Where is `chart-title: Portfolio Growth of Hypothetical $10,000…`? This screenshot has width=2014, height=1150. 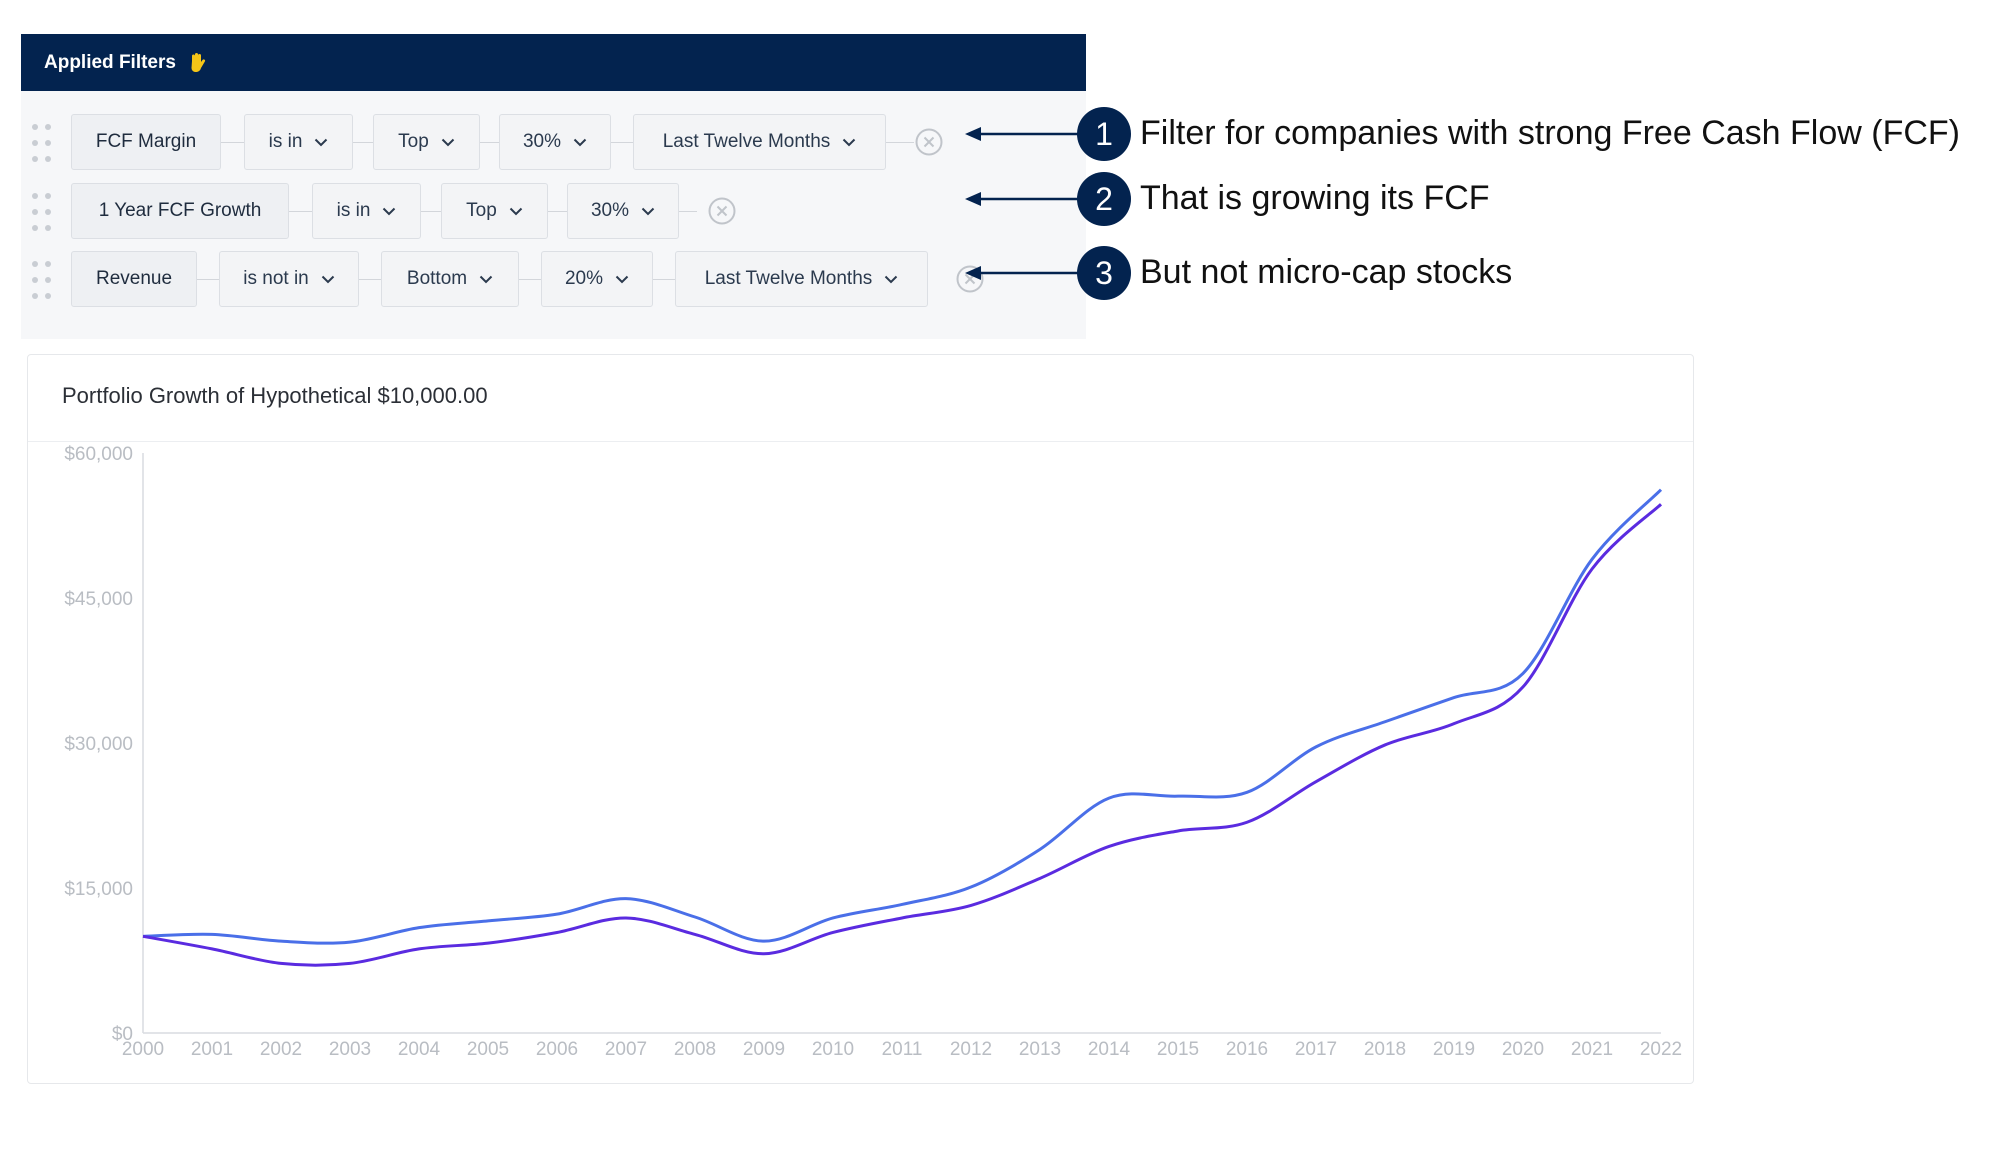 chart-title: Portfolio Growth of Hypothetical $10,000… is located at coordinates (275, 395).